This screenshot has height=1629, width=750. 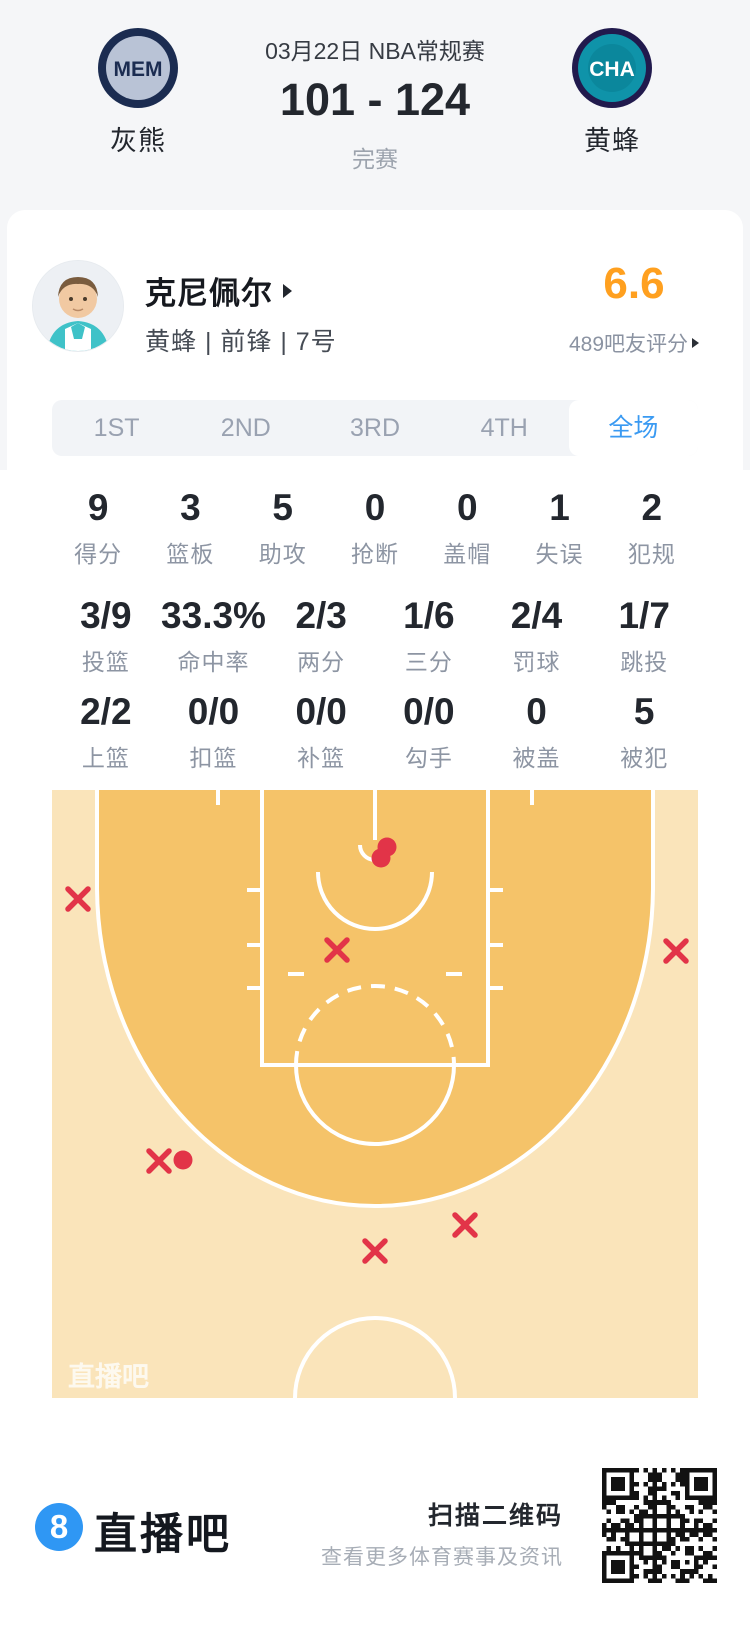 I want to click on stat-steals: 0 抢断, so click(x=374, y=527).